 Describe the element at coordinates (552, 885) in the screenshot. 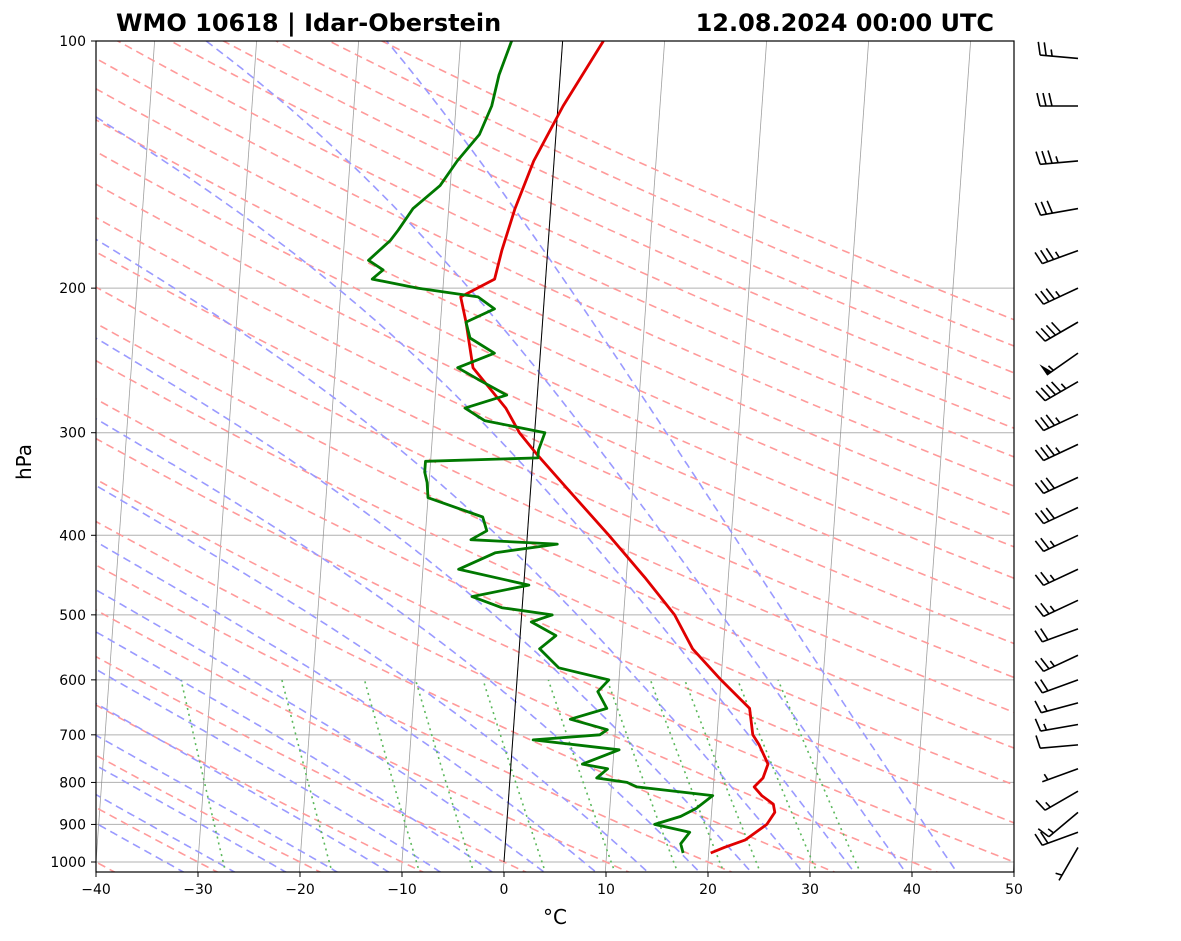

I see `x-axis-ticks: −40 −30 −20 −10 0 10 20 30 40 50` at that location.